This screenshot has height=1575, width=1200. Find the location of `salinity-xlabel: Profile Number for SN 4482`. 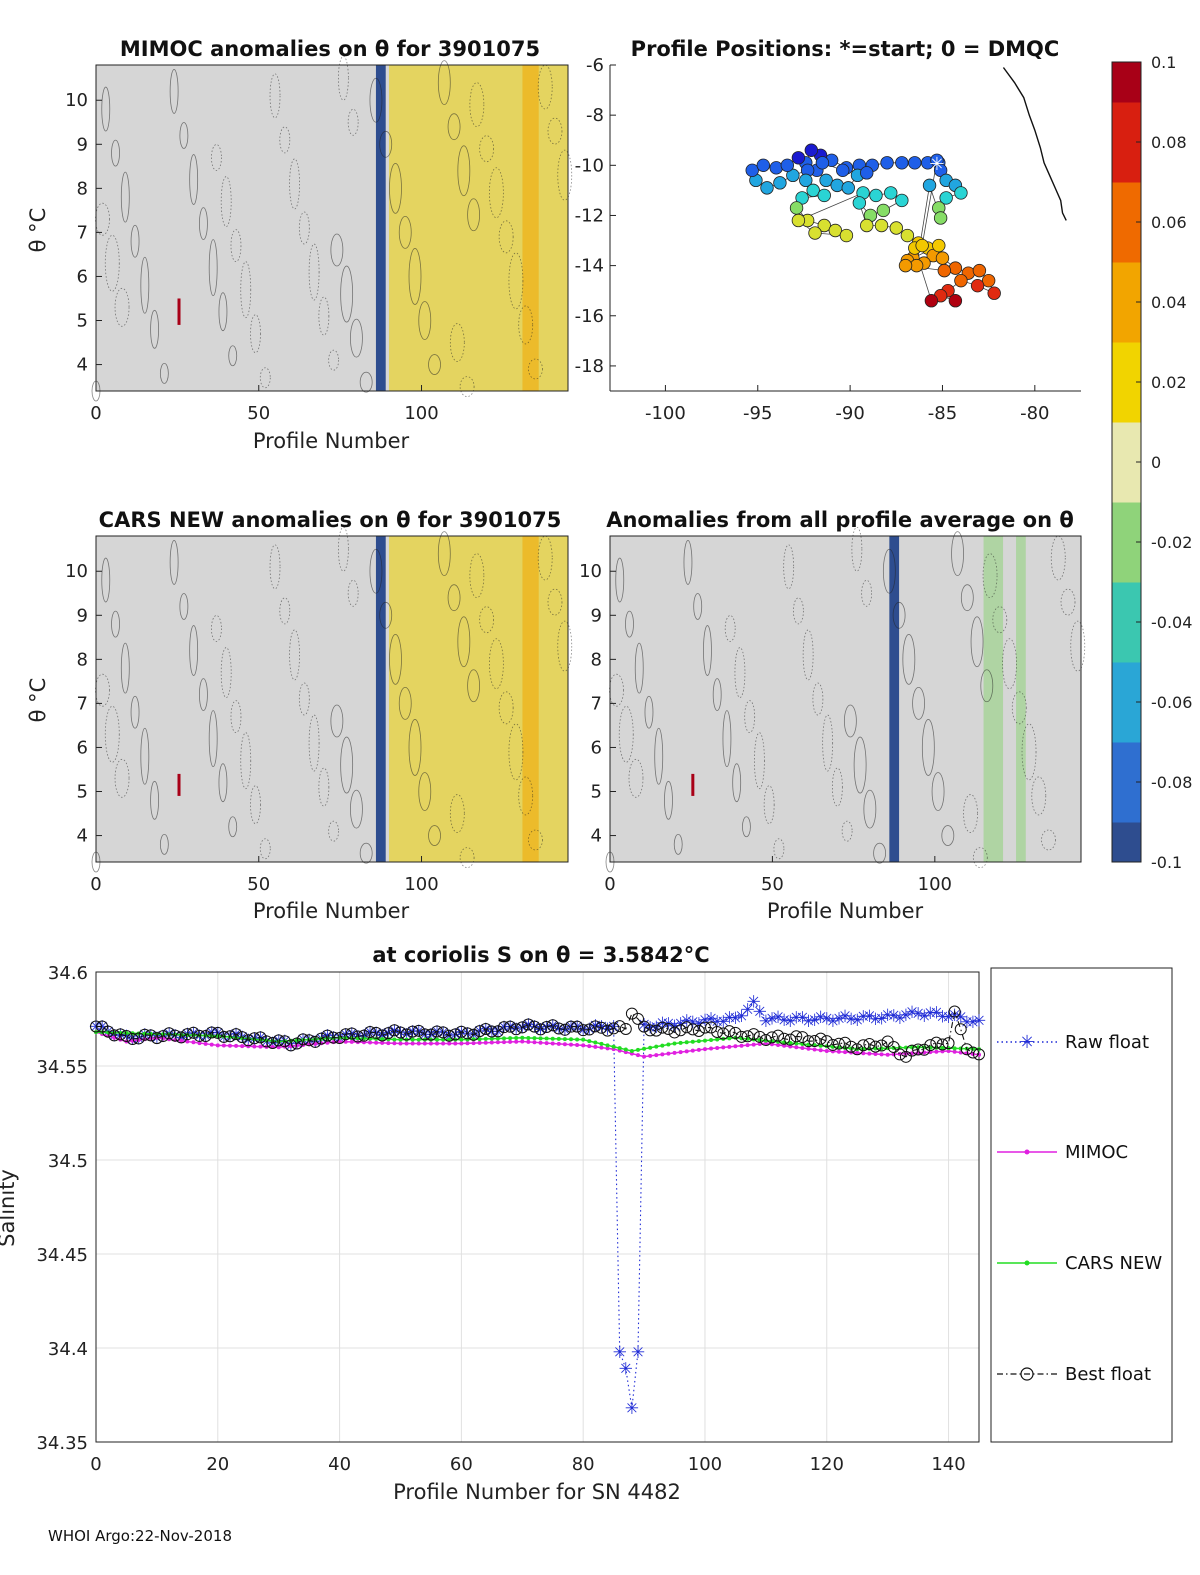

salinity-xlabel: Profile Number for SN 4482 is located at coordinates (537, 1492).